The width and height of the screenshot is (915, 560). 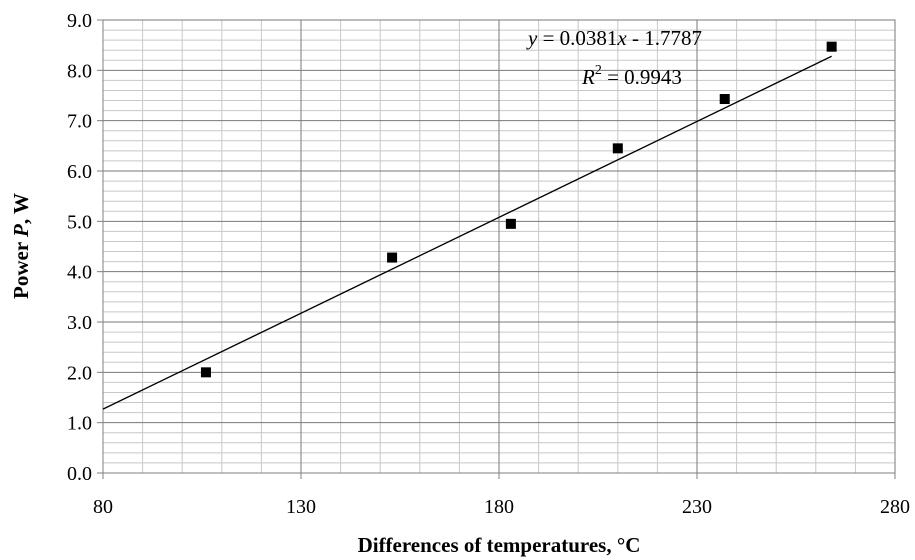 What do you see at coordinates (697, 507) in the screenshot?
I see `x-tick-label: 230` at bounding box center [697, 507].